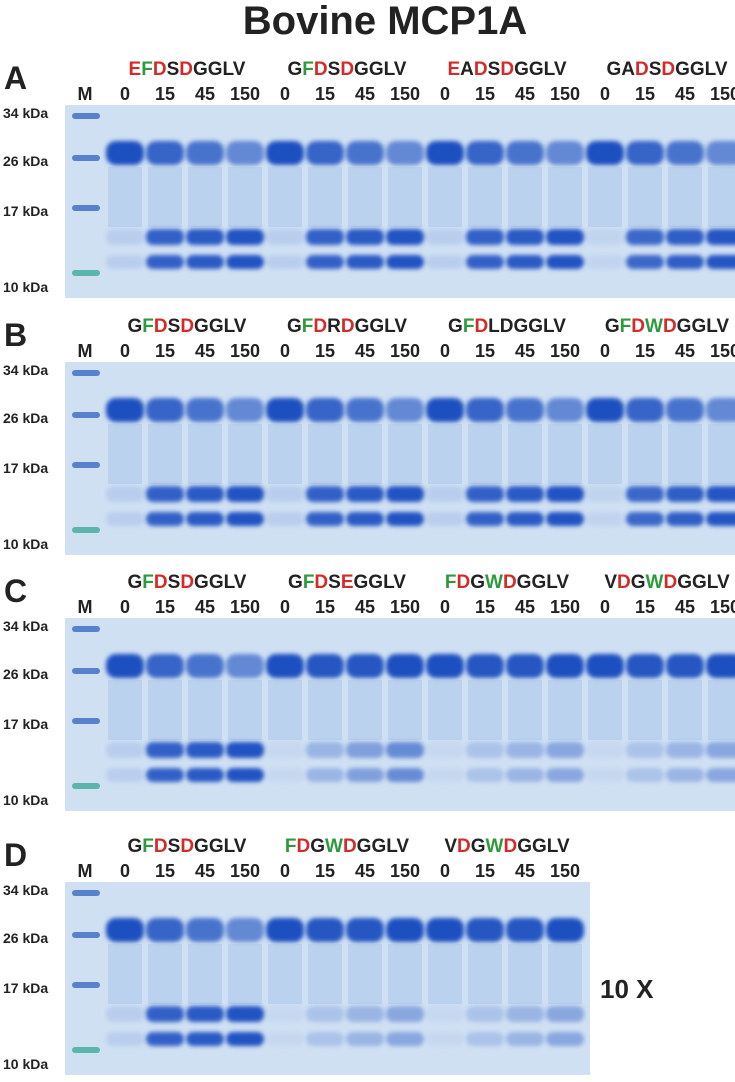  Describe the element at coordinates (506, 69) in the screenshot. I see `sequence: EADSDGGLV` at that location.